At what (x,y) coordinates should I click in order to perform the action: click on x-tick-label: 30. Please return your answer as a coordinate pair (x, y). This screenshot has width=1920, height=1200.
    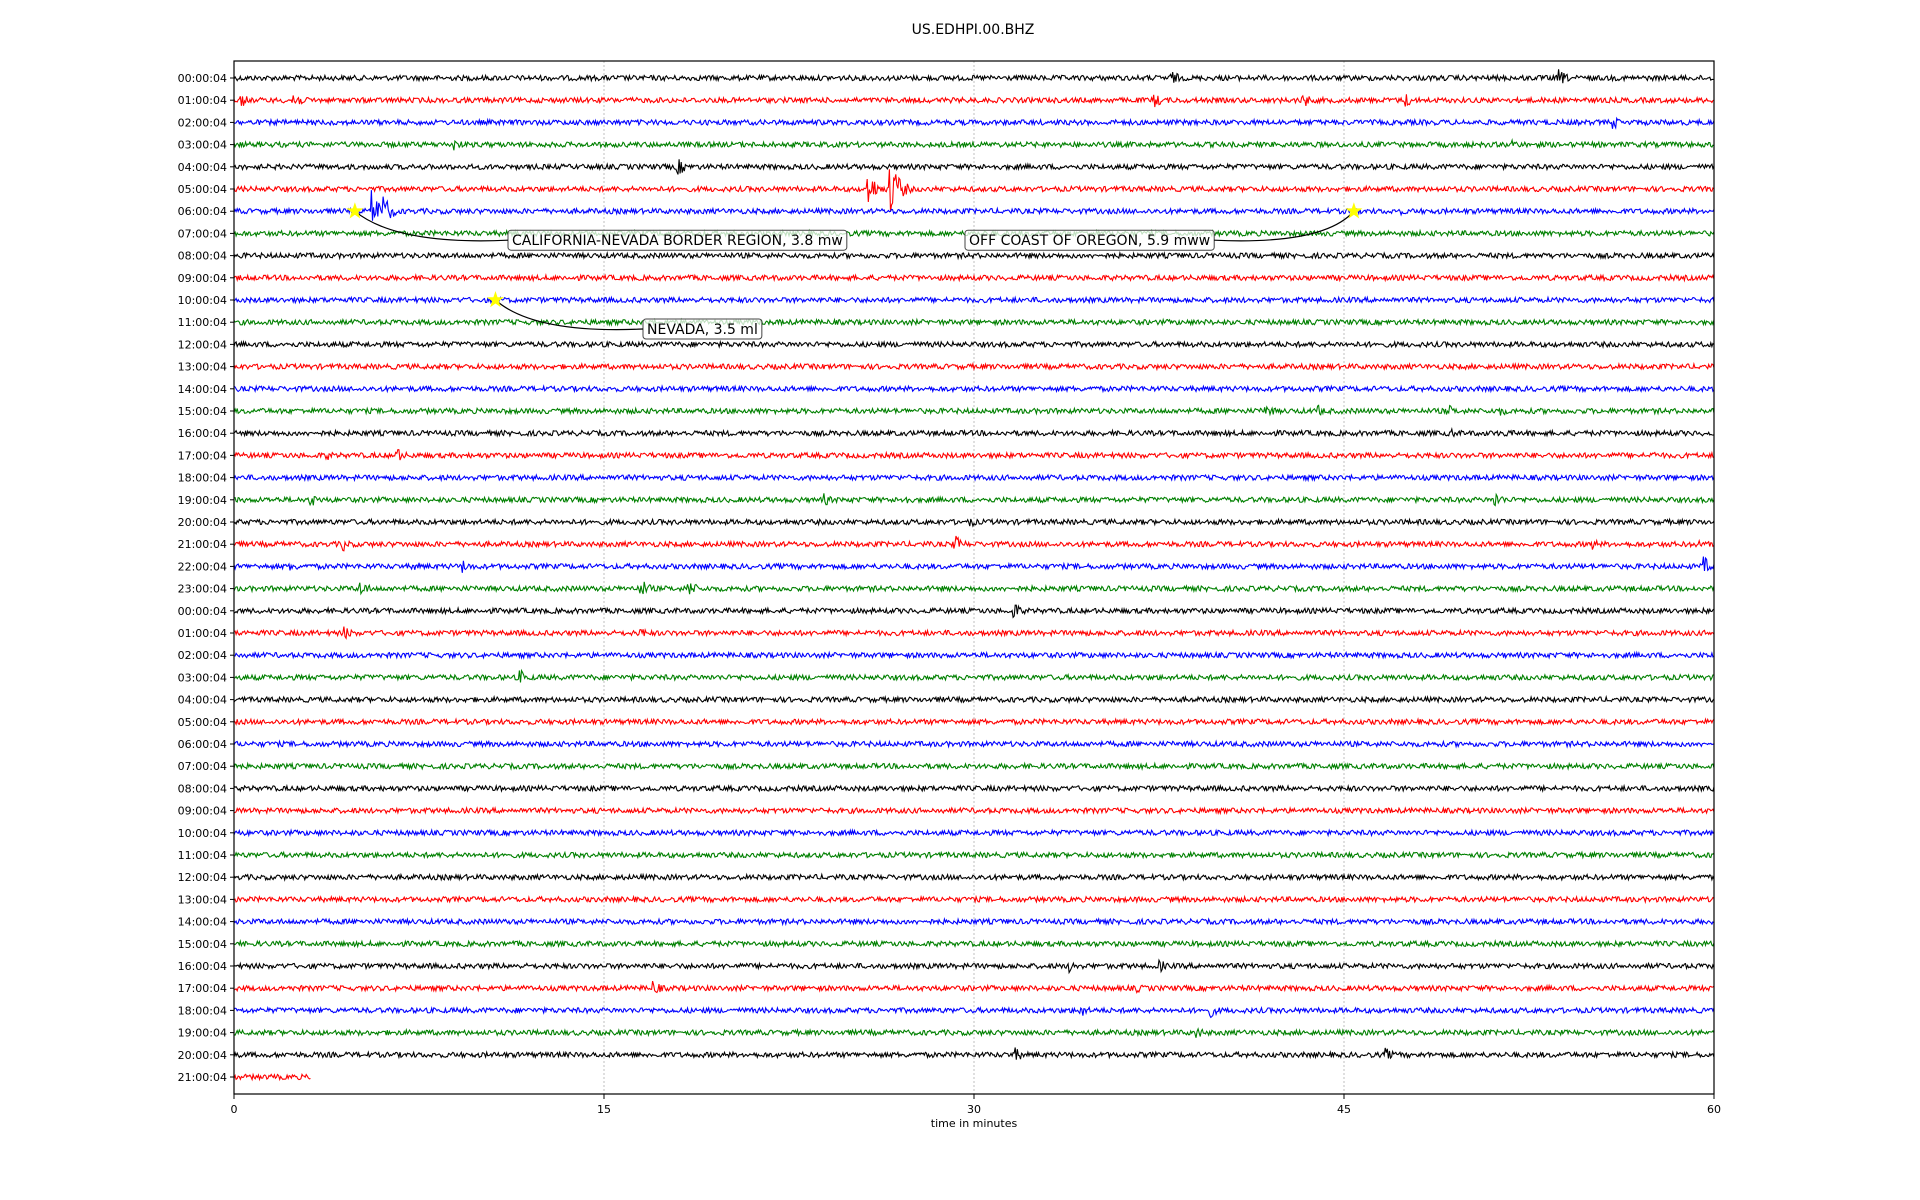
    Looking at the image, I should click on (974, 1109).